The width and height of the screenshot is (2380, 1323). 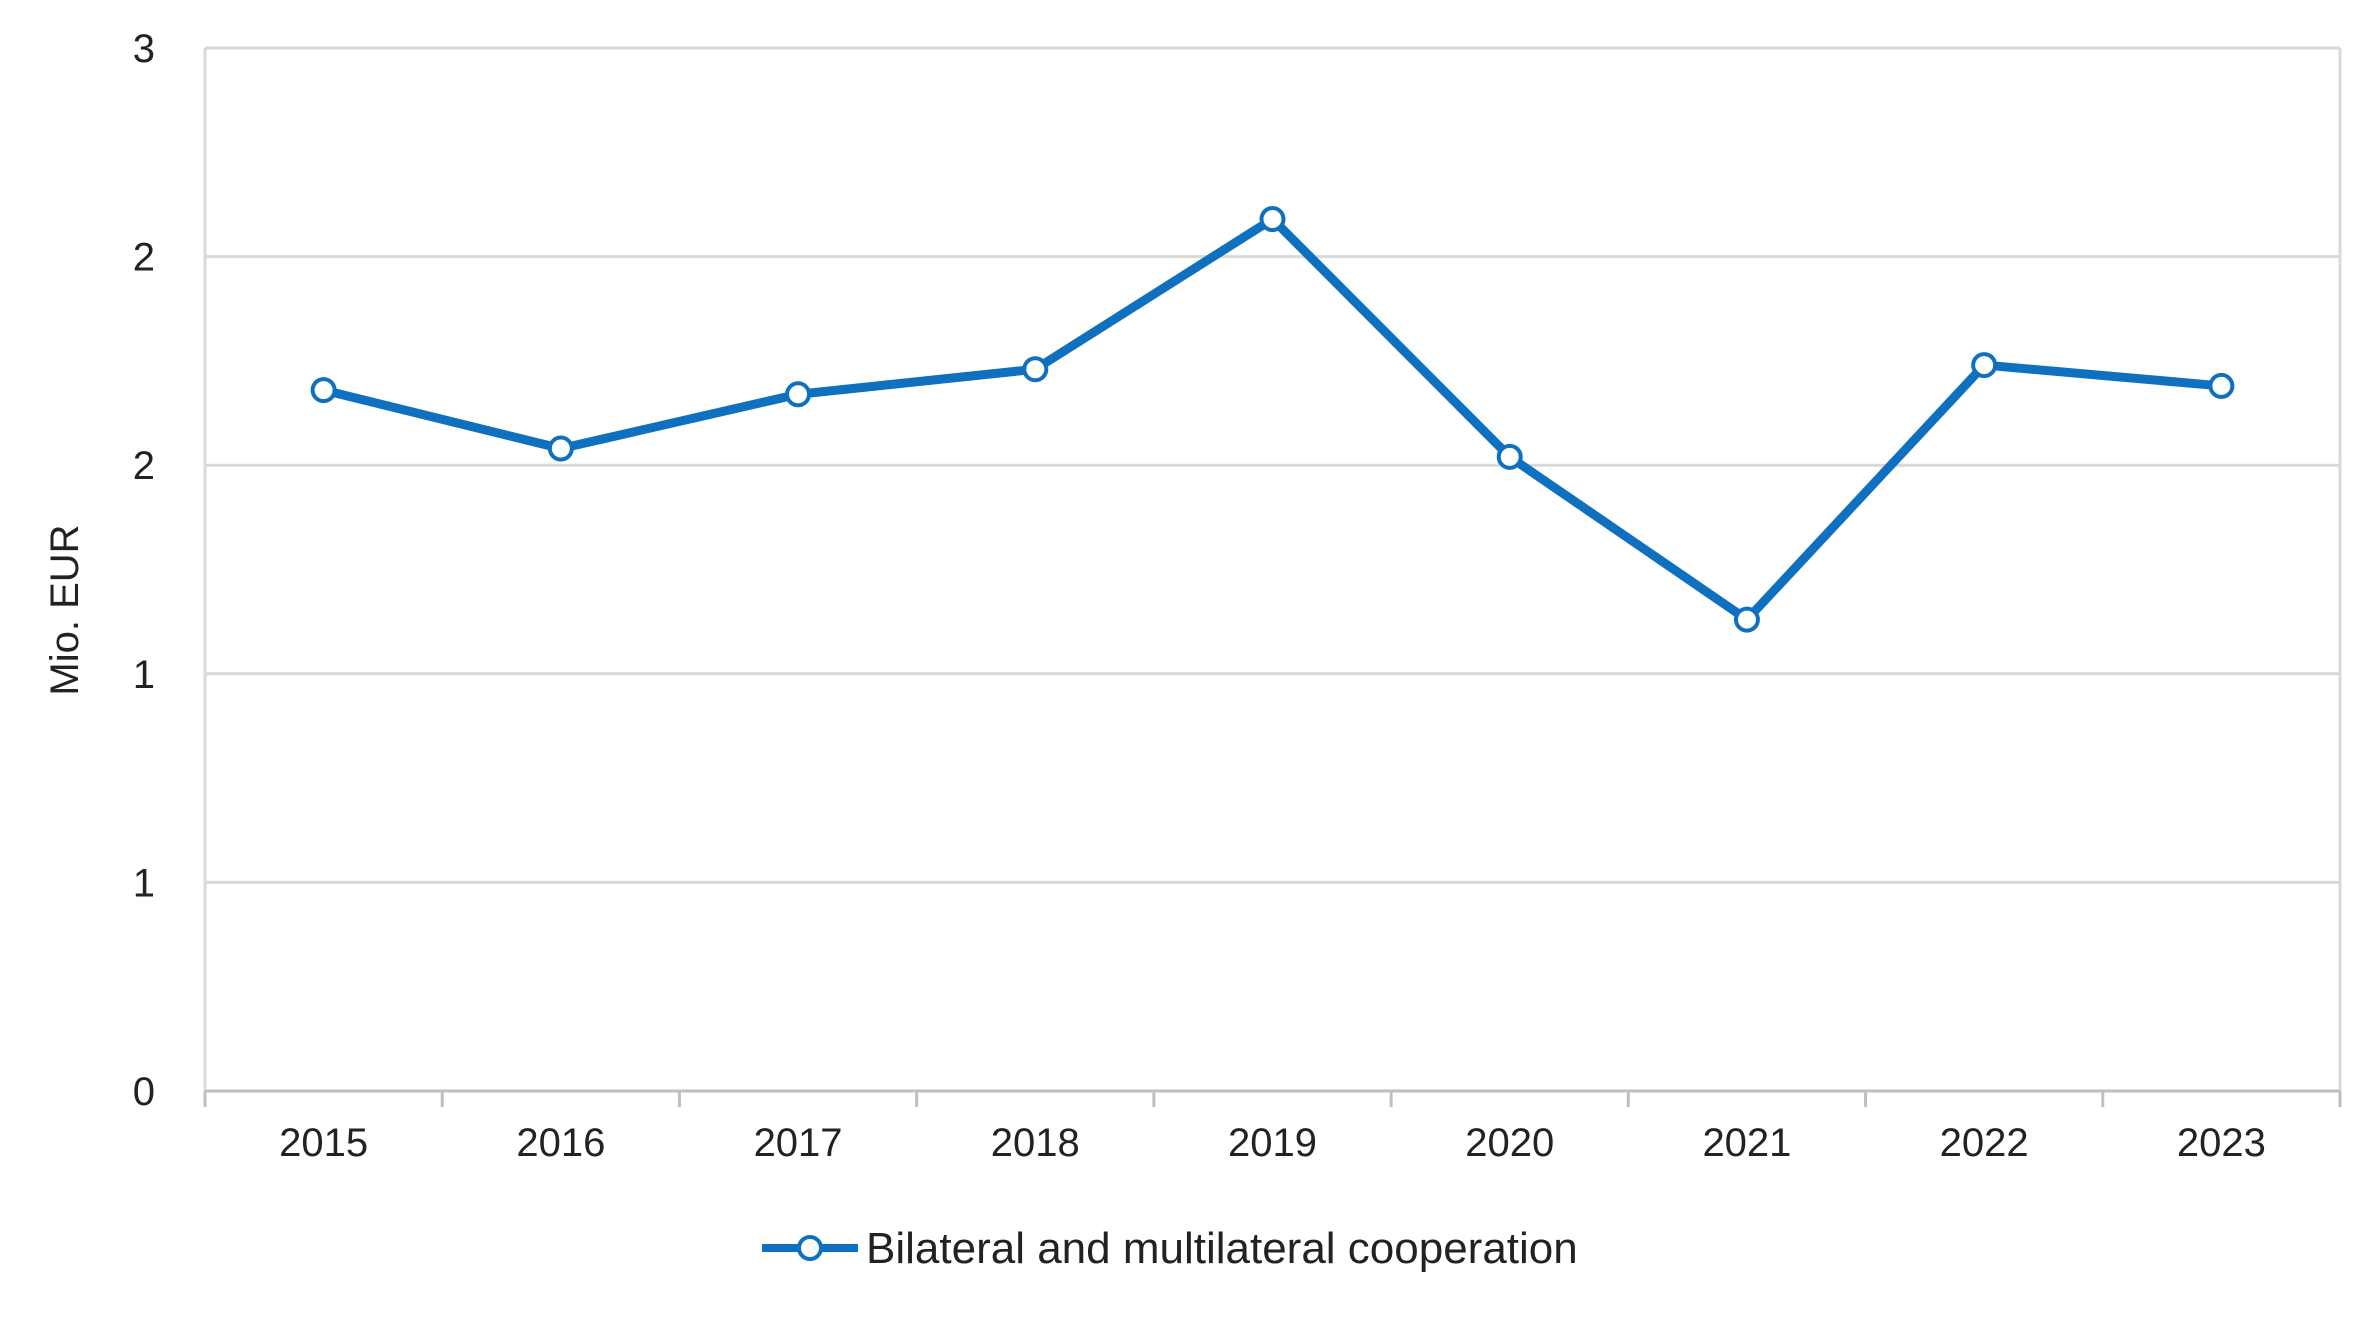 I want to click on x-tick-label: 2021, so click(x=1746, y=1143).